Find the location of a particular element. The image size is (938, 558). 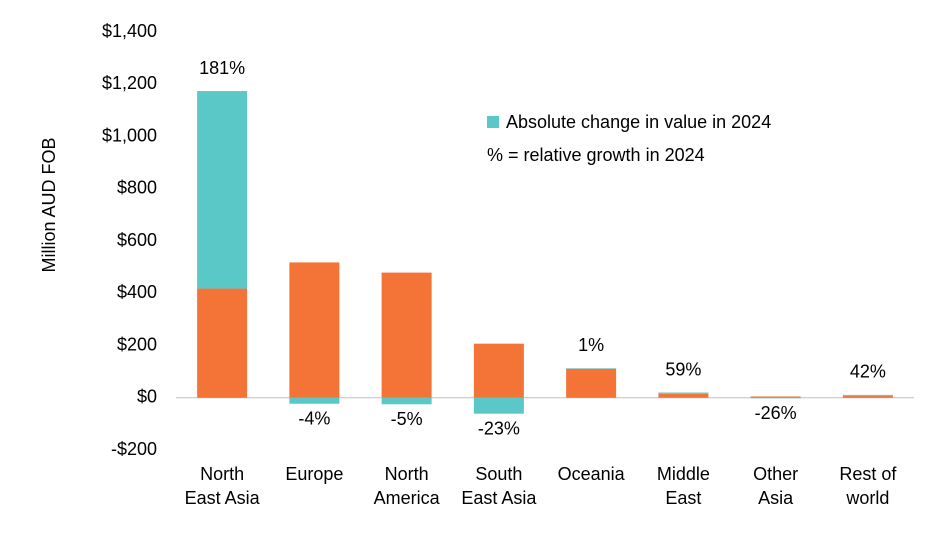

x-tick-label: Other Asia is located at coordinates (776, 486).